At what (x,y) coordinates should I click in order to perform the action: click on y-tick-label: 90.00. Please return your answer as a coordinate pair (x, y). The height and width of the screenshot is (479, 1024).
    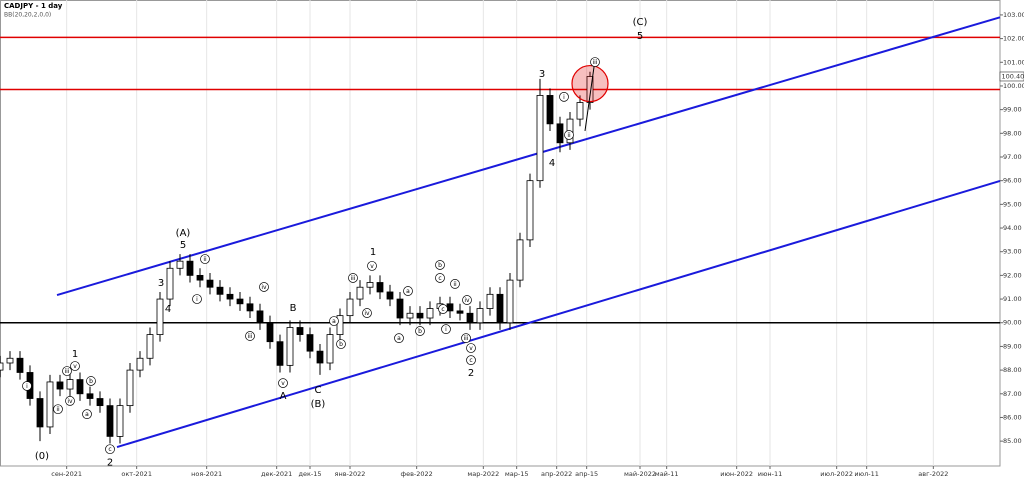
    Looking at the image, I should click on (1012, 323).